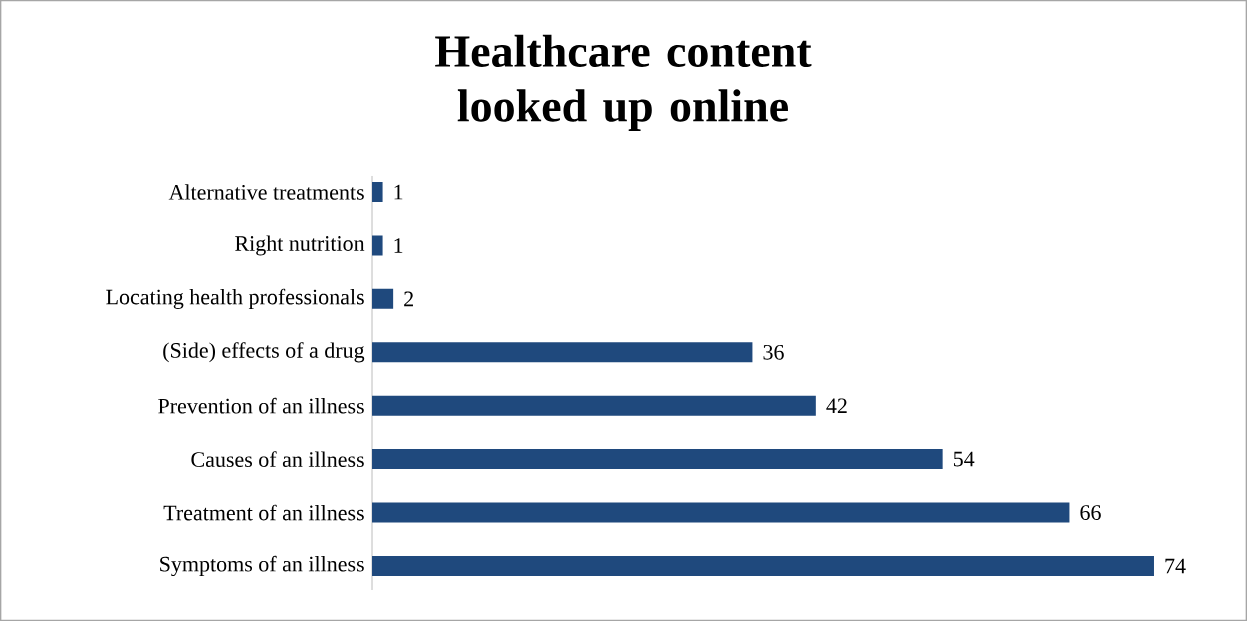  Describe the element at coordinates (836, 405) in the screenshot. I see `data-label: 42` at that location.